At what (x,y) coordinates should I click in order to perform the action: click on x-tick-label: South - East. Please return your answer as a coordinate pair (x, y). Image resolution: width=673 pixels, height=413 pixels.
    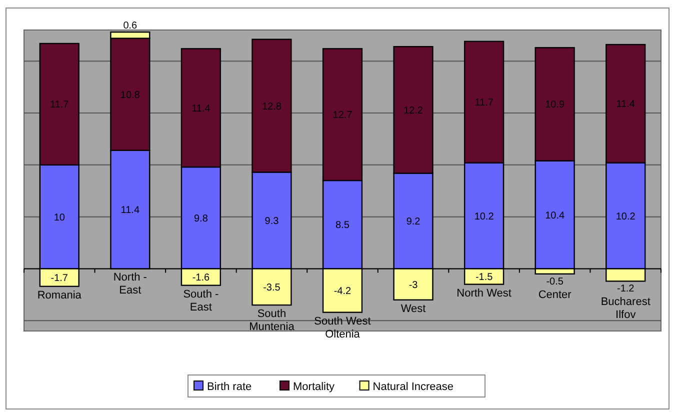
    Looking at the image, I should click on (201, 301).